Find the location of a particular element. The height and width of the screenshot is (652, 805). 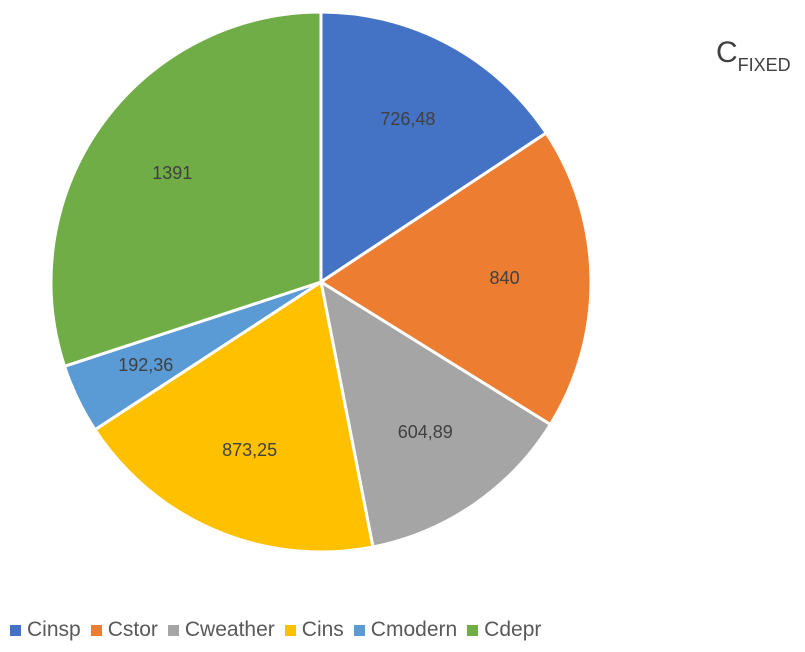

legend-item-cdepr: Cdepr is located at coordinates (504, 630).